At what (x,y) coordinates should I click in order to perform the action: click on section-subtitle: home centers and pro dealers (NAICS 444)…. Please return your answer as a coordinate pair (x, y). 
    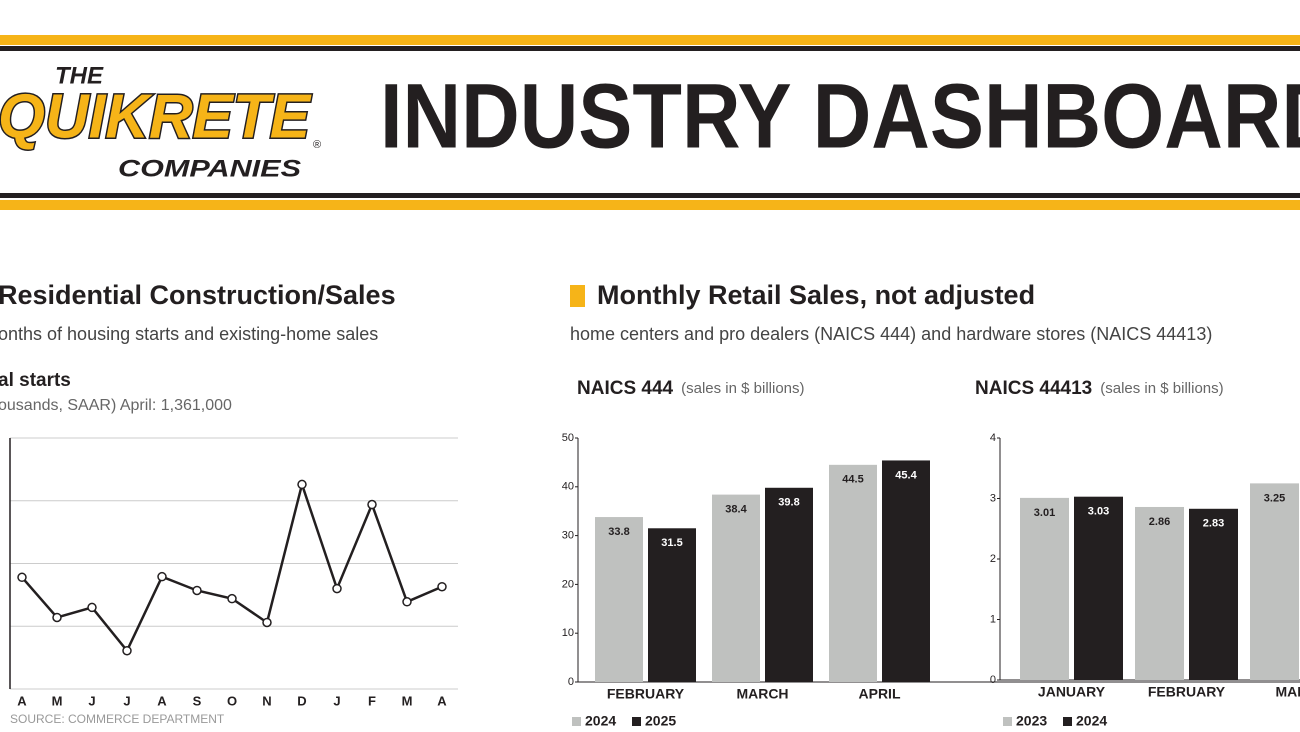
    Looking at the image, I should click on (891, 334).